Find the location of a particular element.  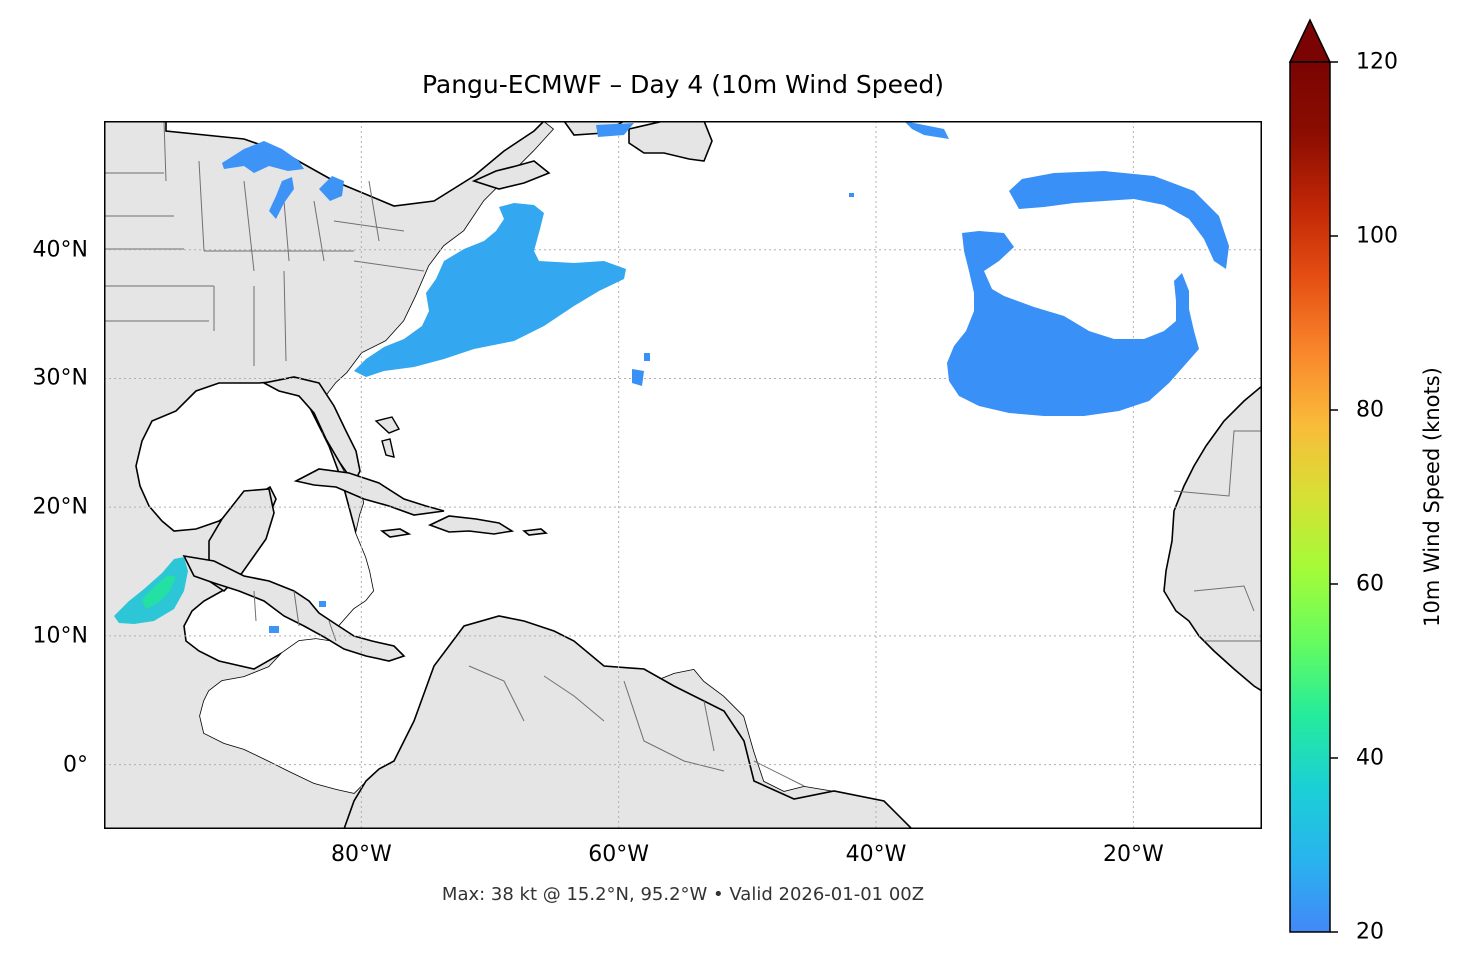

land-cuba is located at coordinates (369, 492).